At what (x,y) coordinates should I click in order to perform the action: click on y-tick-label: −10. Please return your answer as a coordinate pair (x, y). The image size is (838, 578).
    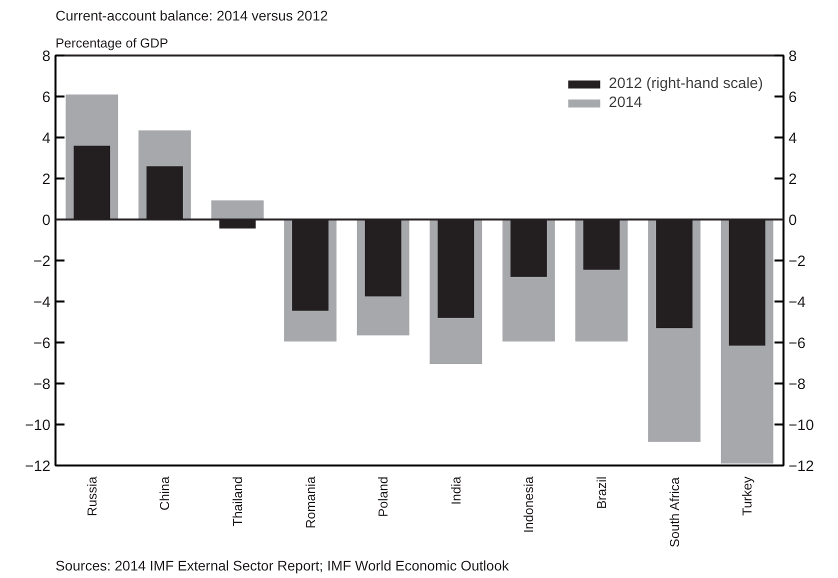
    Looking at the image, I should click on (38, 425).